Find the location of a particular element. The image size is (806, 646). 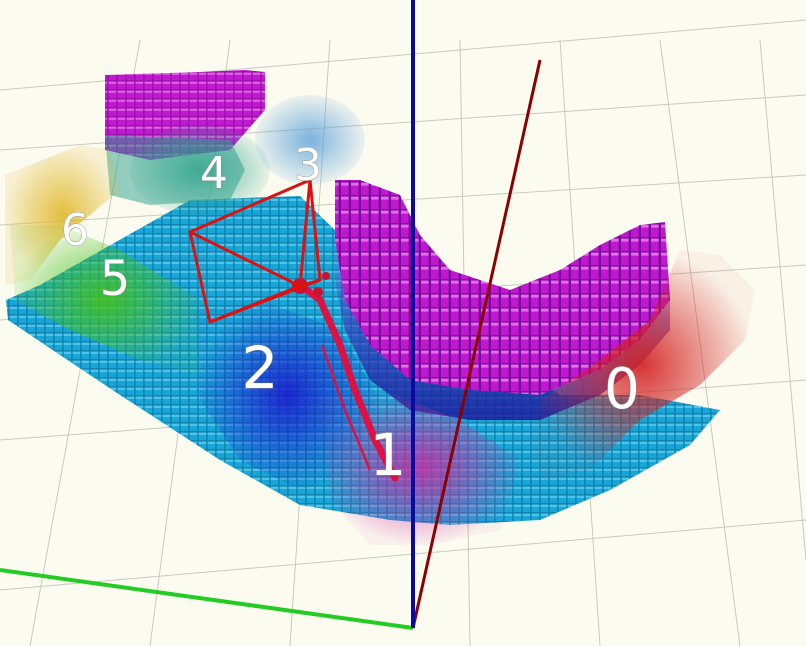

segment-label-2: 2 is located at coordinates (260, 368).